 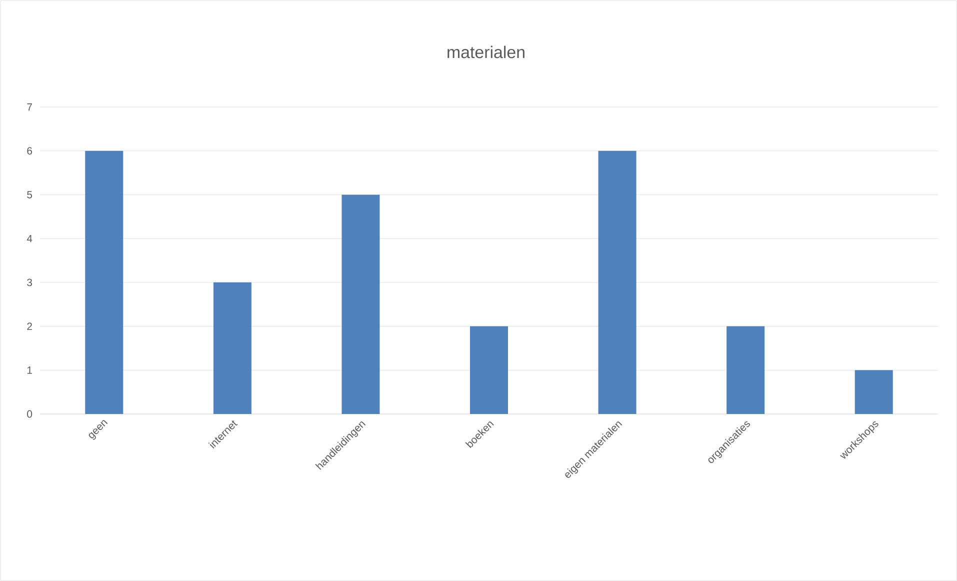 I want to click on y-tick-label: 3, so click(x=29, y=282).